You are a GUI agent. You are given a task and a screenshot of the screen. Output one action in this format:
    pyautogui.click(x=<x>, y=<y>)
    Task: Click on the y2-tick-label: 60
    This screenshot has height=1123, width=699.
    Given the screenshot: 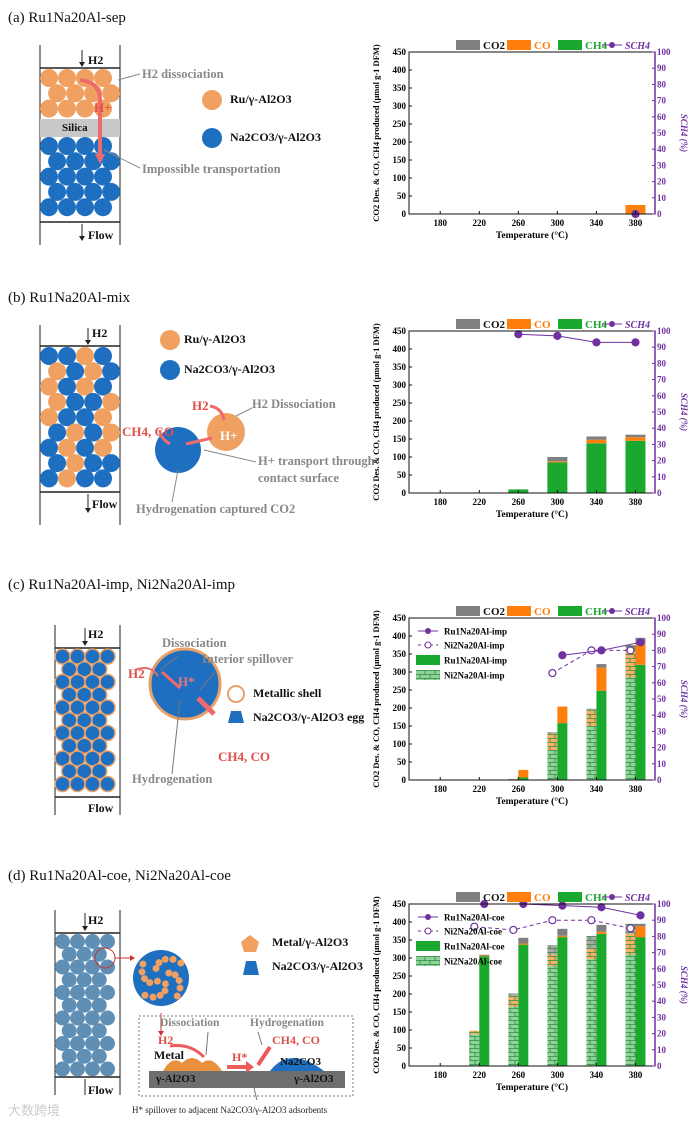 What is the action you would take?
    pyautogui.click(x=662, y=117)
    